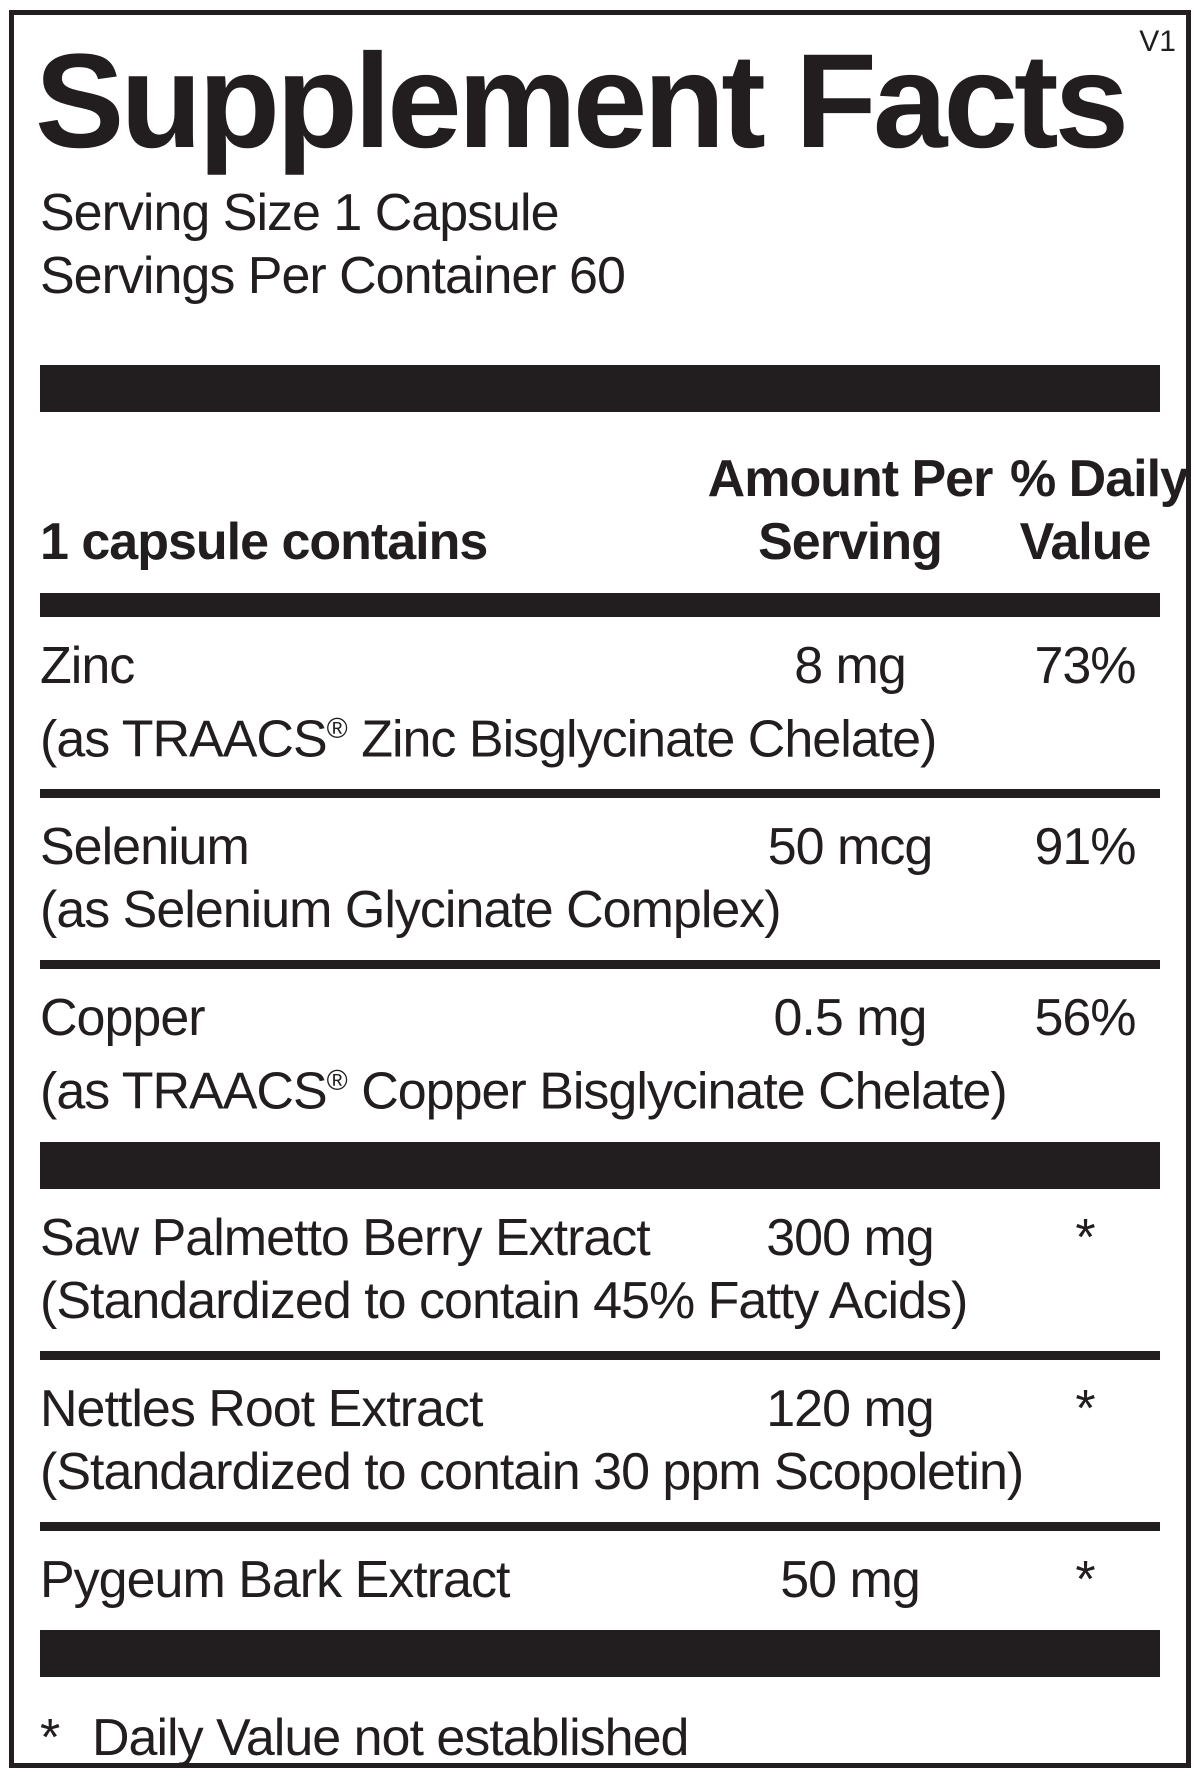 This screenshot has height=1778, width=1200. I want to click on ingredient-main-line: Saw Palmetto Berry Extract 300 mg *, so click(600, 1238).